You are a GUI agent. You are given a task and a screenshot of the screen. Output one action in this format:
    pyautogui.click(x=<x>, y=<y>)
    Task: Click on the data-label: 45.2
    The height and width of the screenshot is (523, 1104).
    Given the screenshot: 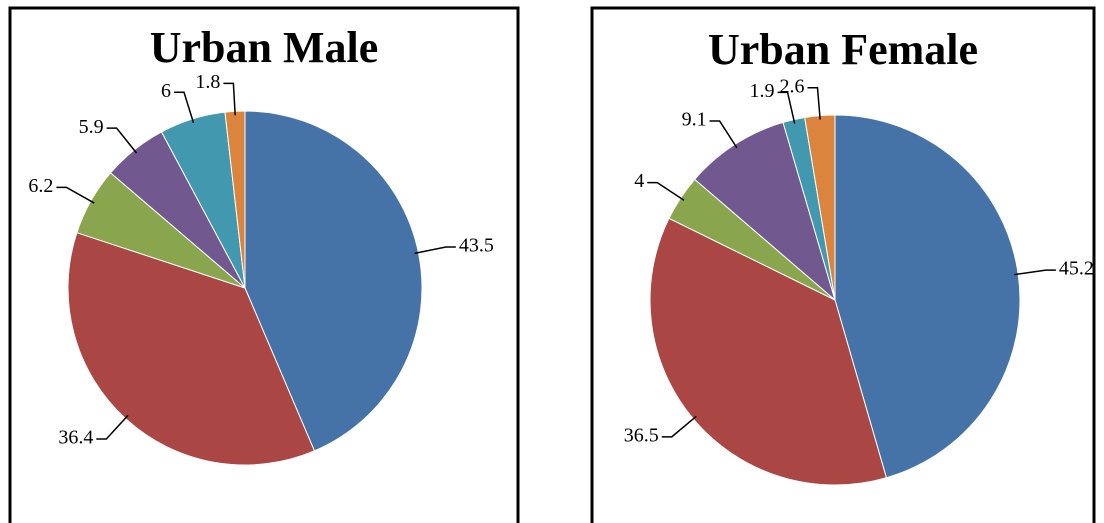 What is the action you would take?
    pyautogui.click(x=1076, y=269)
    